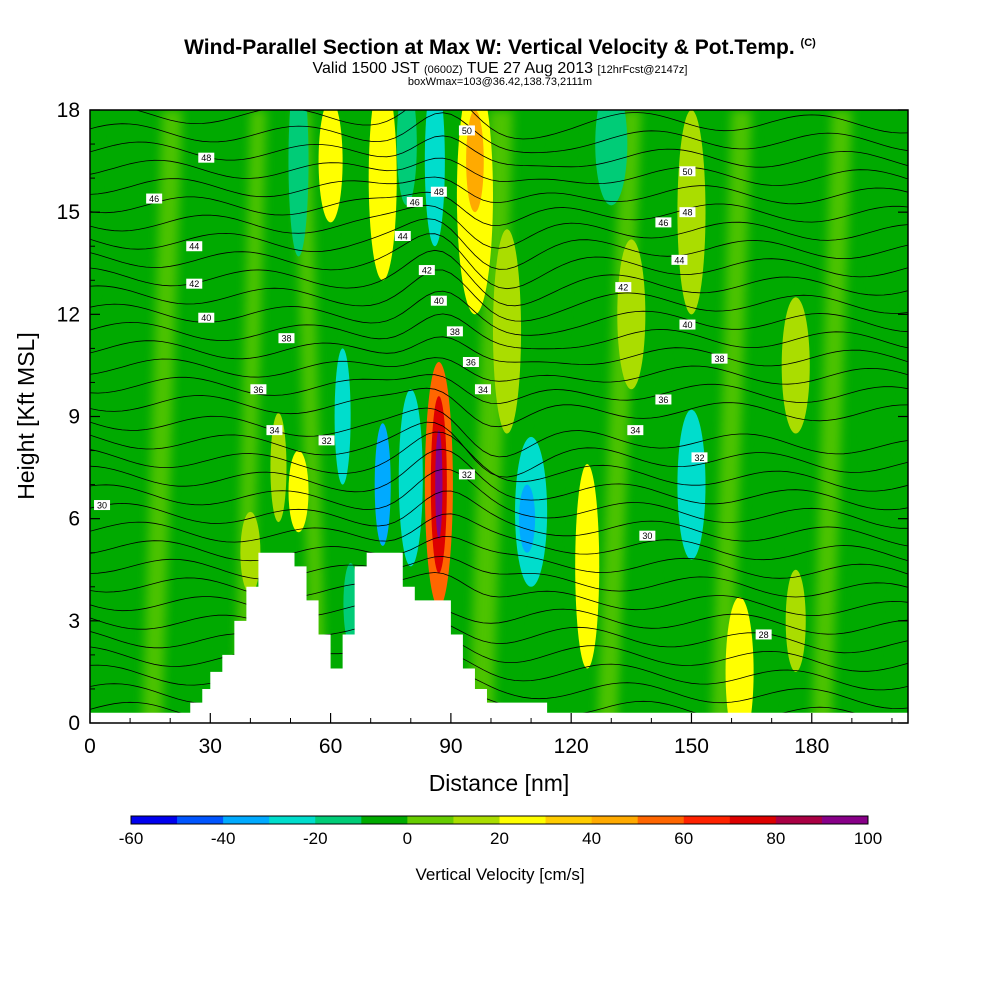 This screenshot has width=1000, height=1000. I want to click on x-tick-label: 150, so click(691, 746).